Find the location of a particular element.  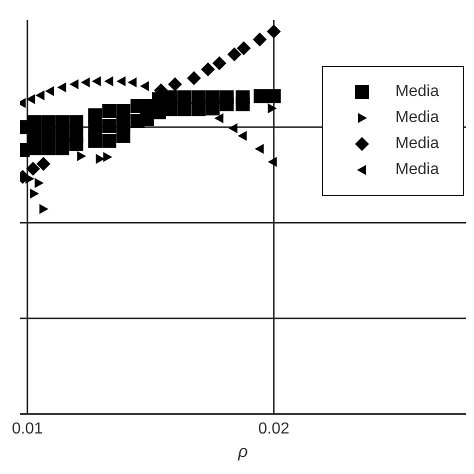

x-tick-label: 0.01 is located at coordinates (28, 429).